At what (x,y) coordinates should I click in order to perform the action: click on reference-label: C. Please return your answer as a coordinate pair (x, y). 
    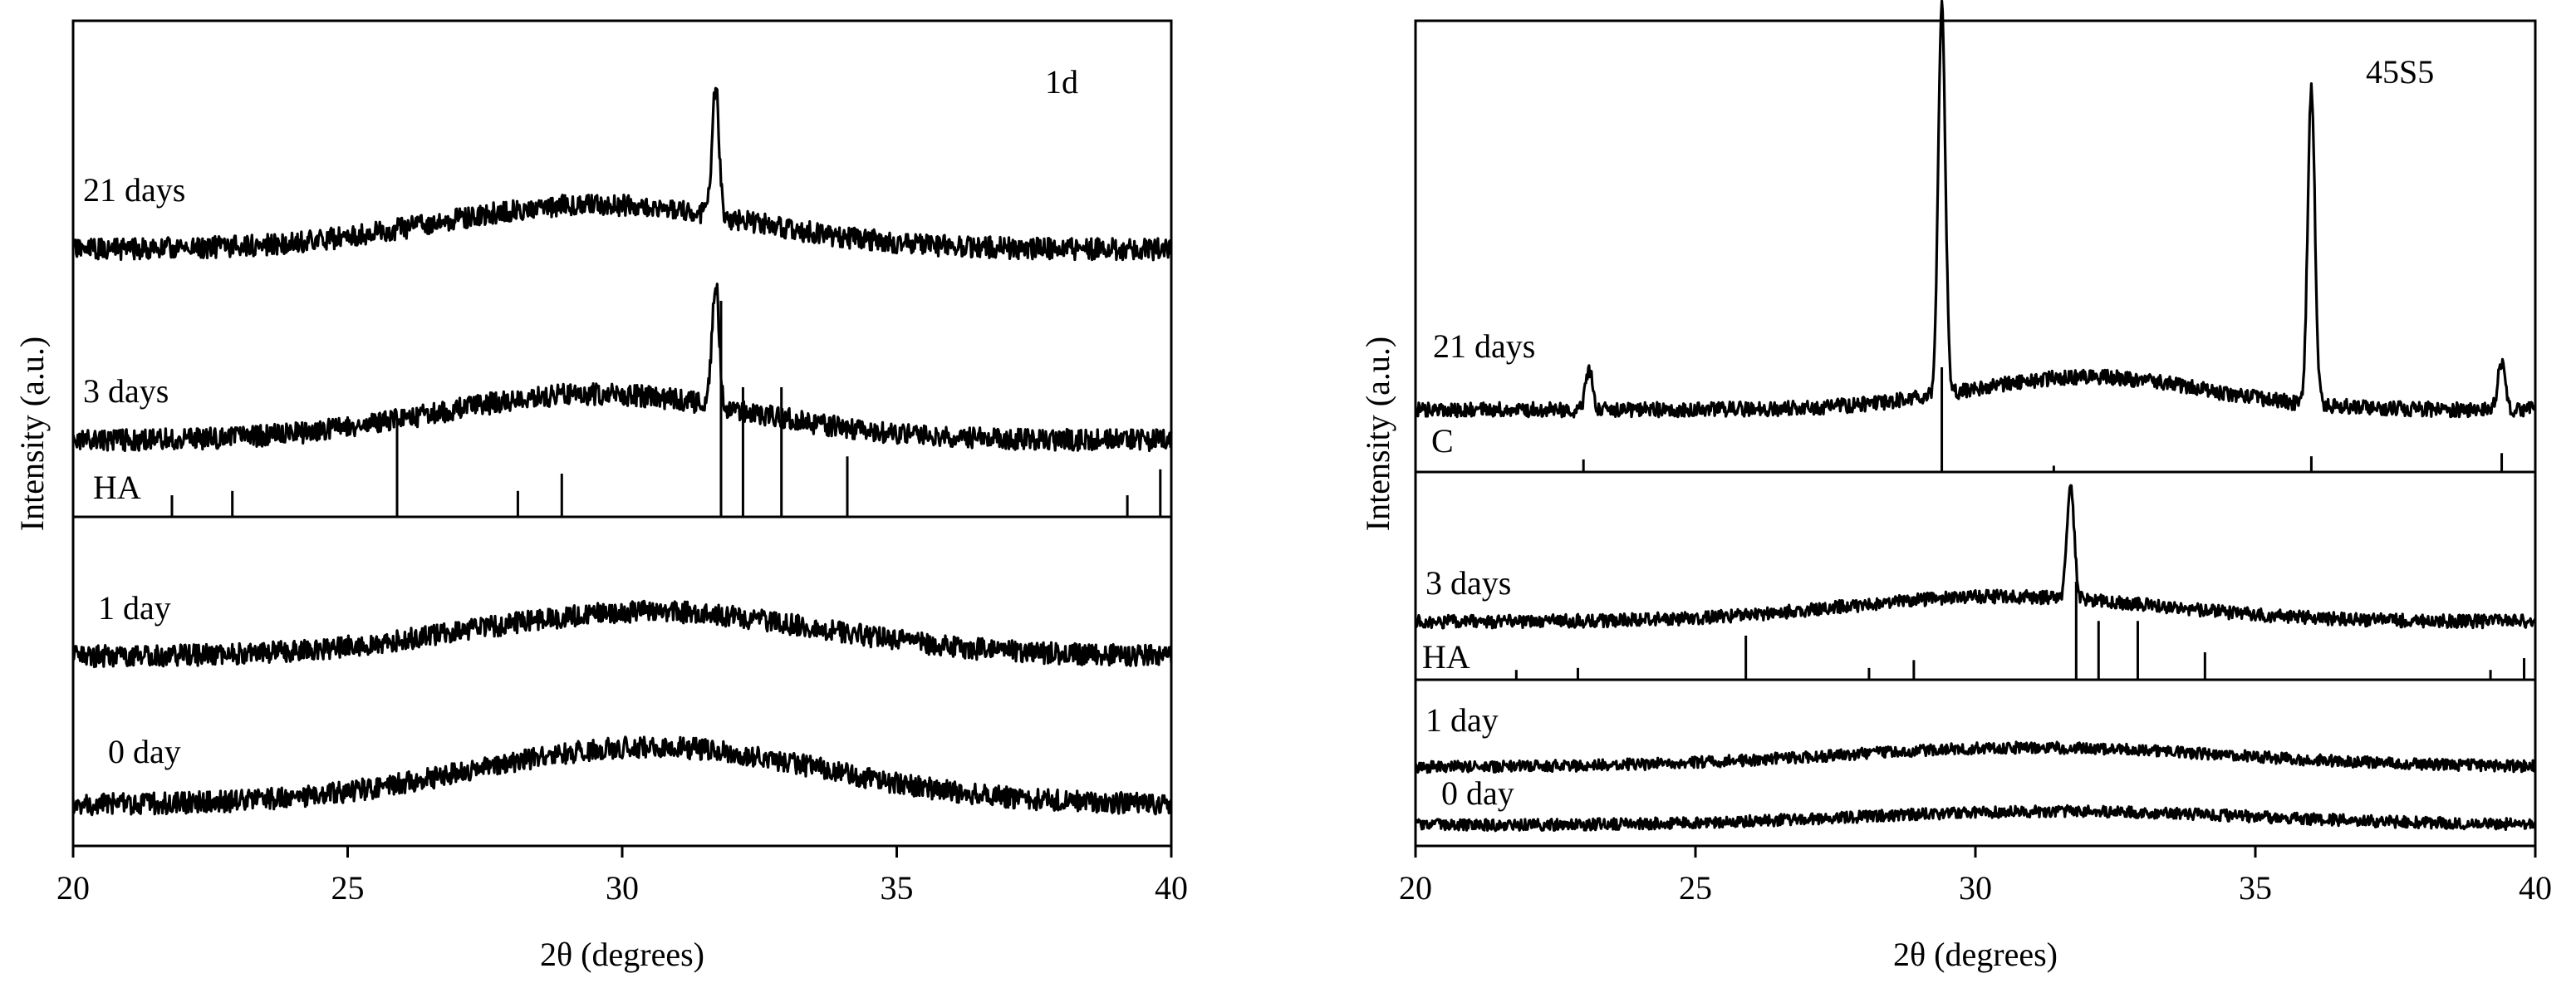
    Looking at the image, I should click on (1442, 441).